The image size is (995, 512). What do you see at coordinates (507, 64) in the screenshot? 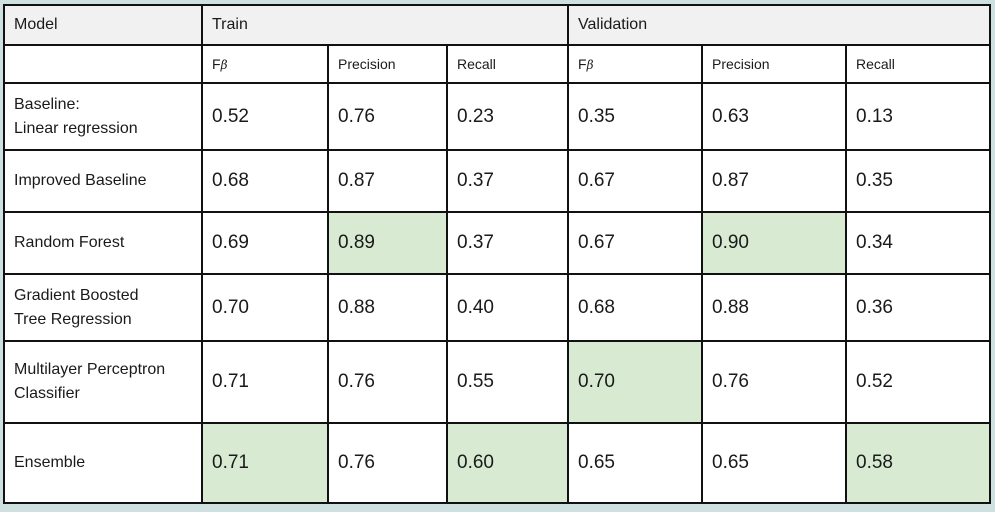
I see `subheader-train-recall: Recall` at bounding box center [507, 64].